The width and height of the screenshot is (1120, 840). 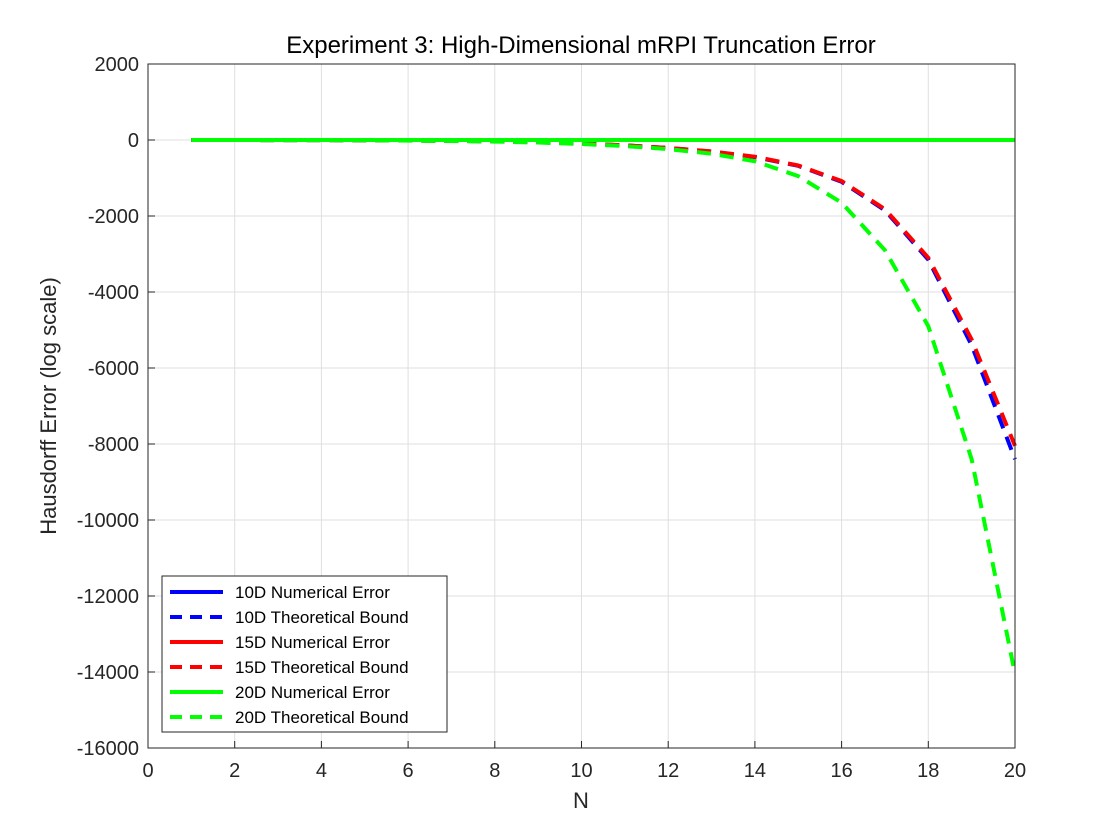 I want to click on legend-label: 20D Numerical Error, so click(x=312, y=692).